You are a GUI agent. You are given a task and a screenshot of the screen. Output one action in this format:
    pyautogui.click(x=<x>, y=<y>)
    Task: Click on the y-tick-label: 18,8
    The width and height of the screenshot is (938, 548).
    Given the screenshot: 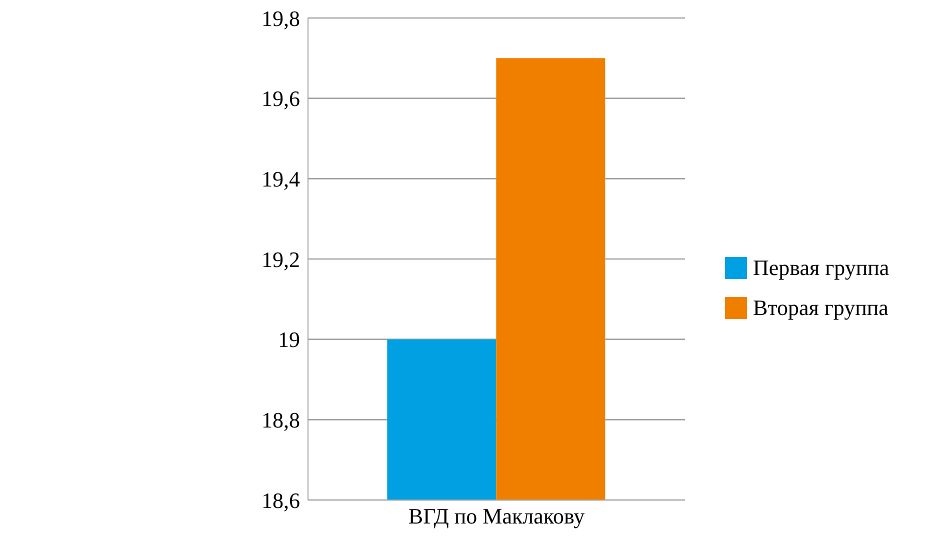 What is the action you would take?
    pyautogui.click(x=281, y=419)
    